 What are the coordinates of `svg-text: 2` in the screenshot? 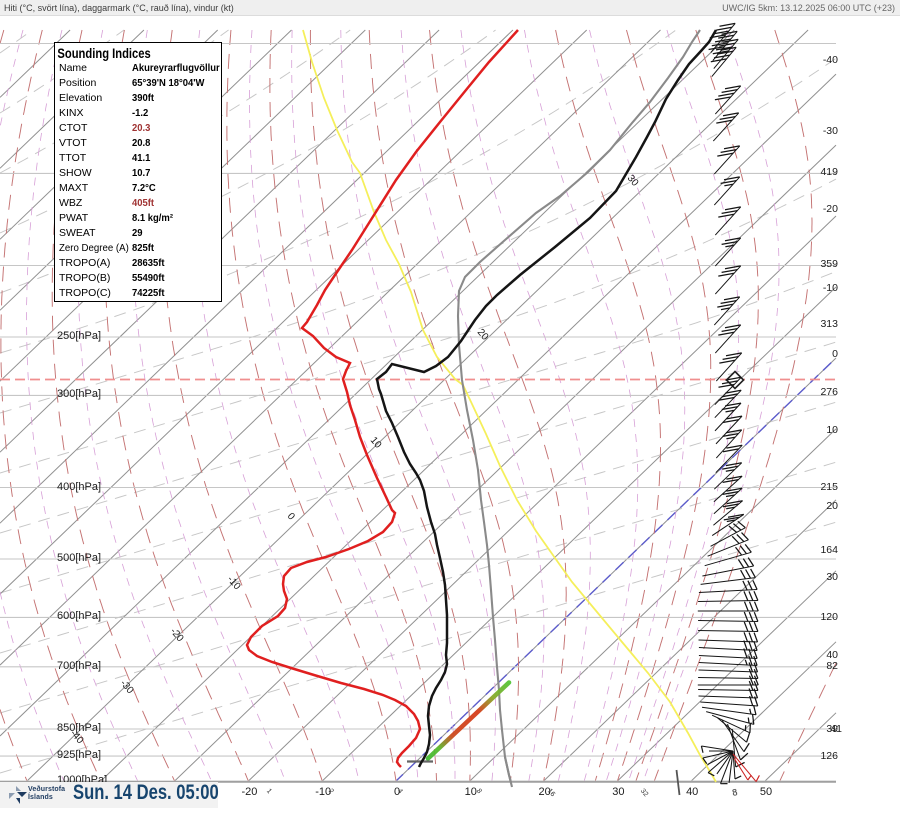 It's located at (331, 792).